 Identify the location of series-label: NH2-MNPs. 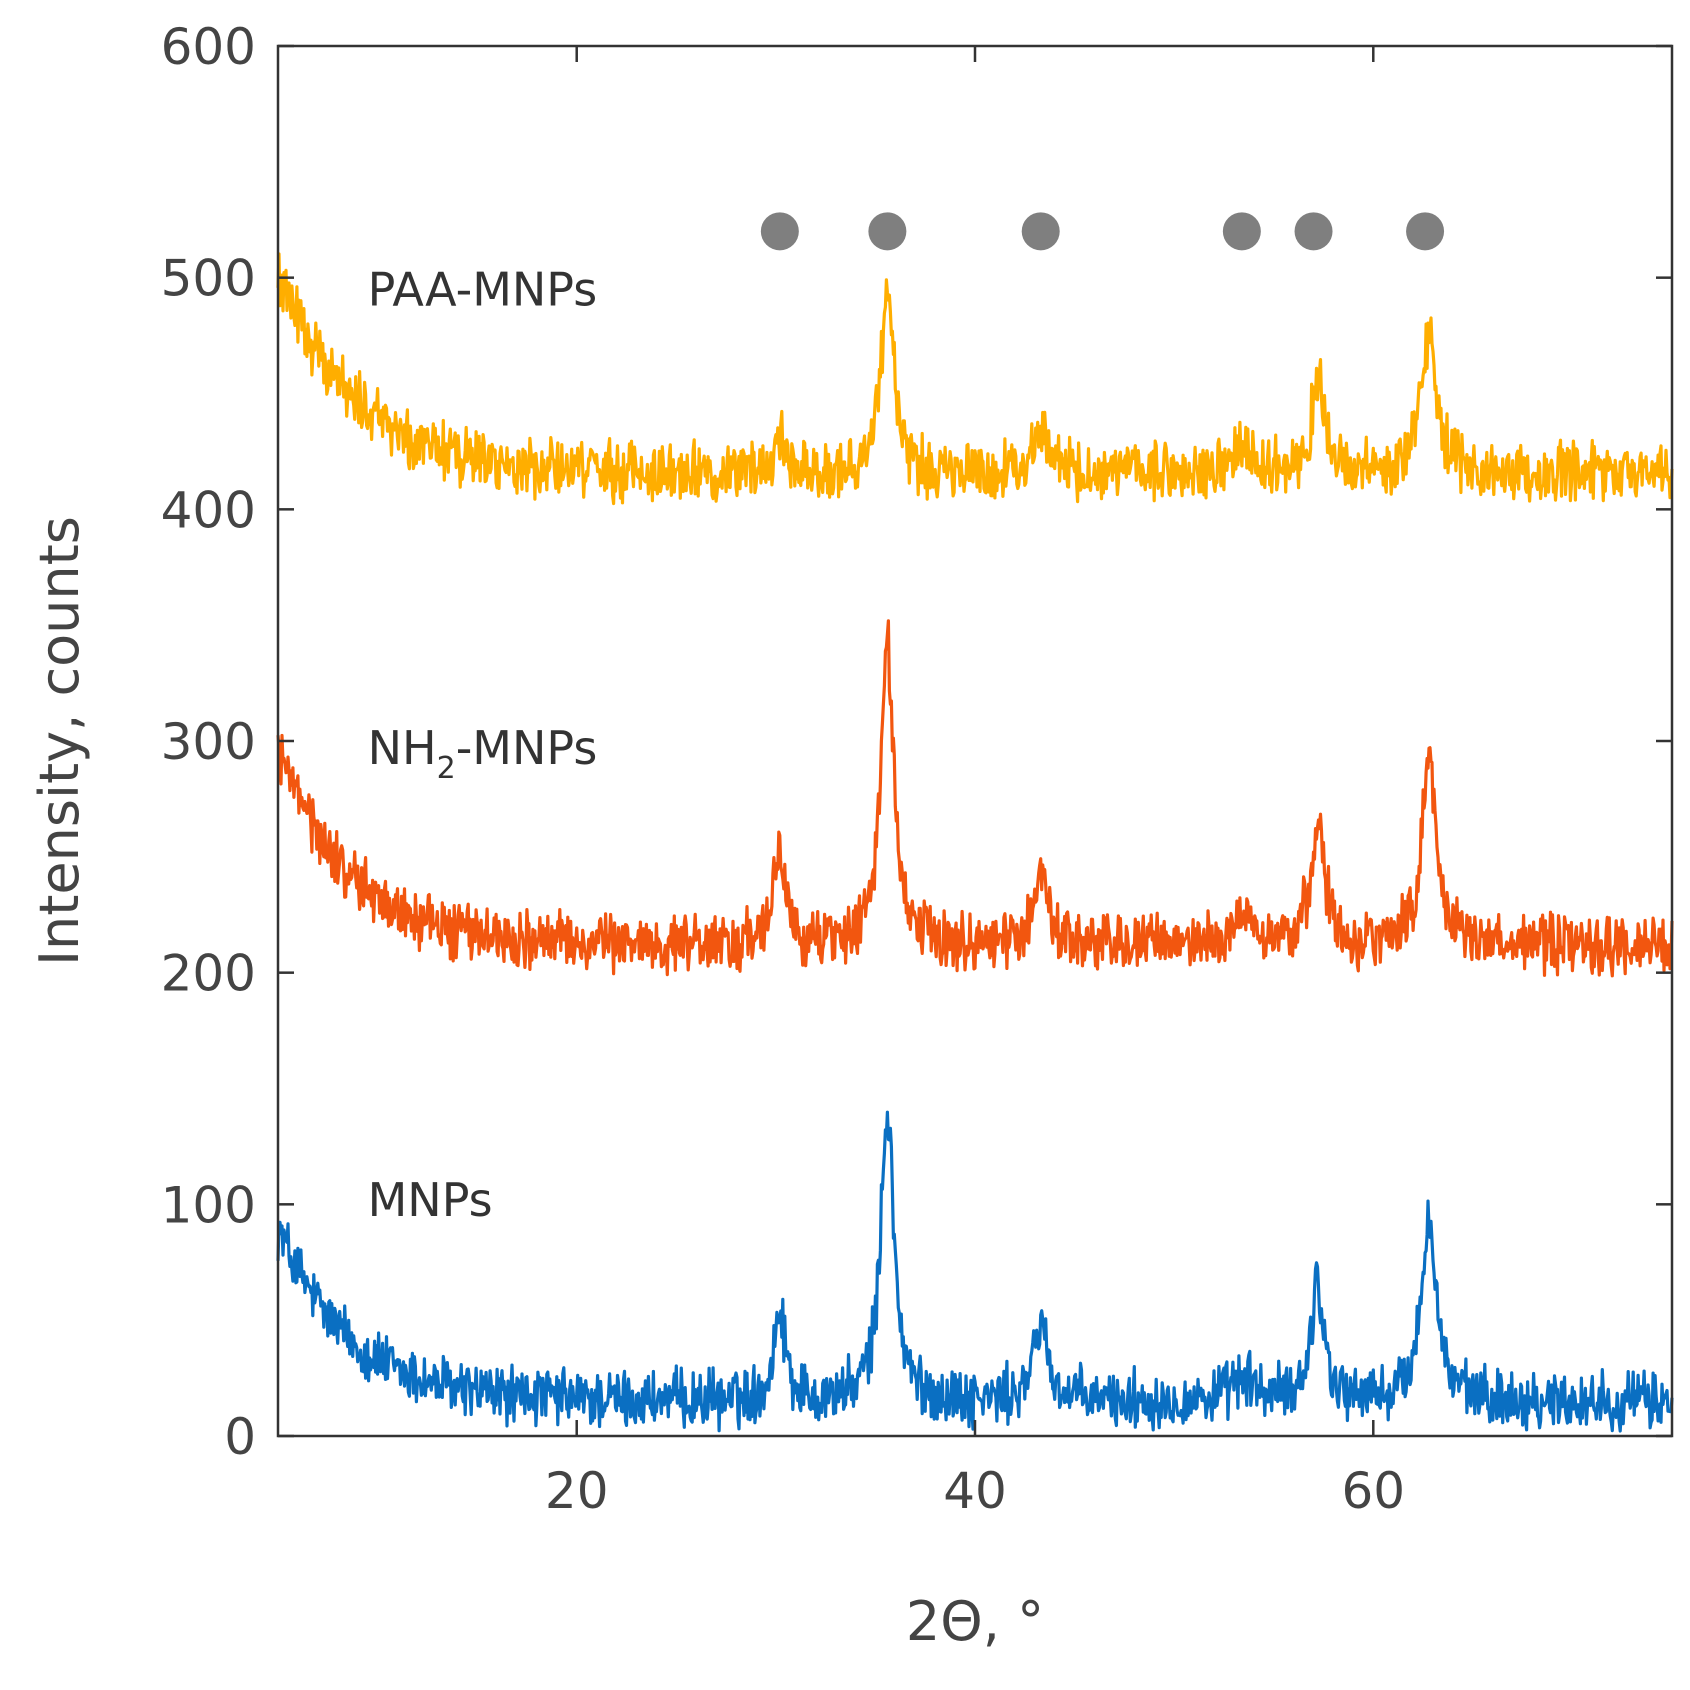
(483, 753).